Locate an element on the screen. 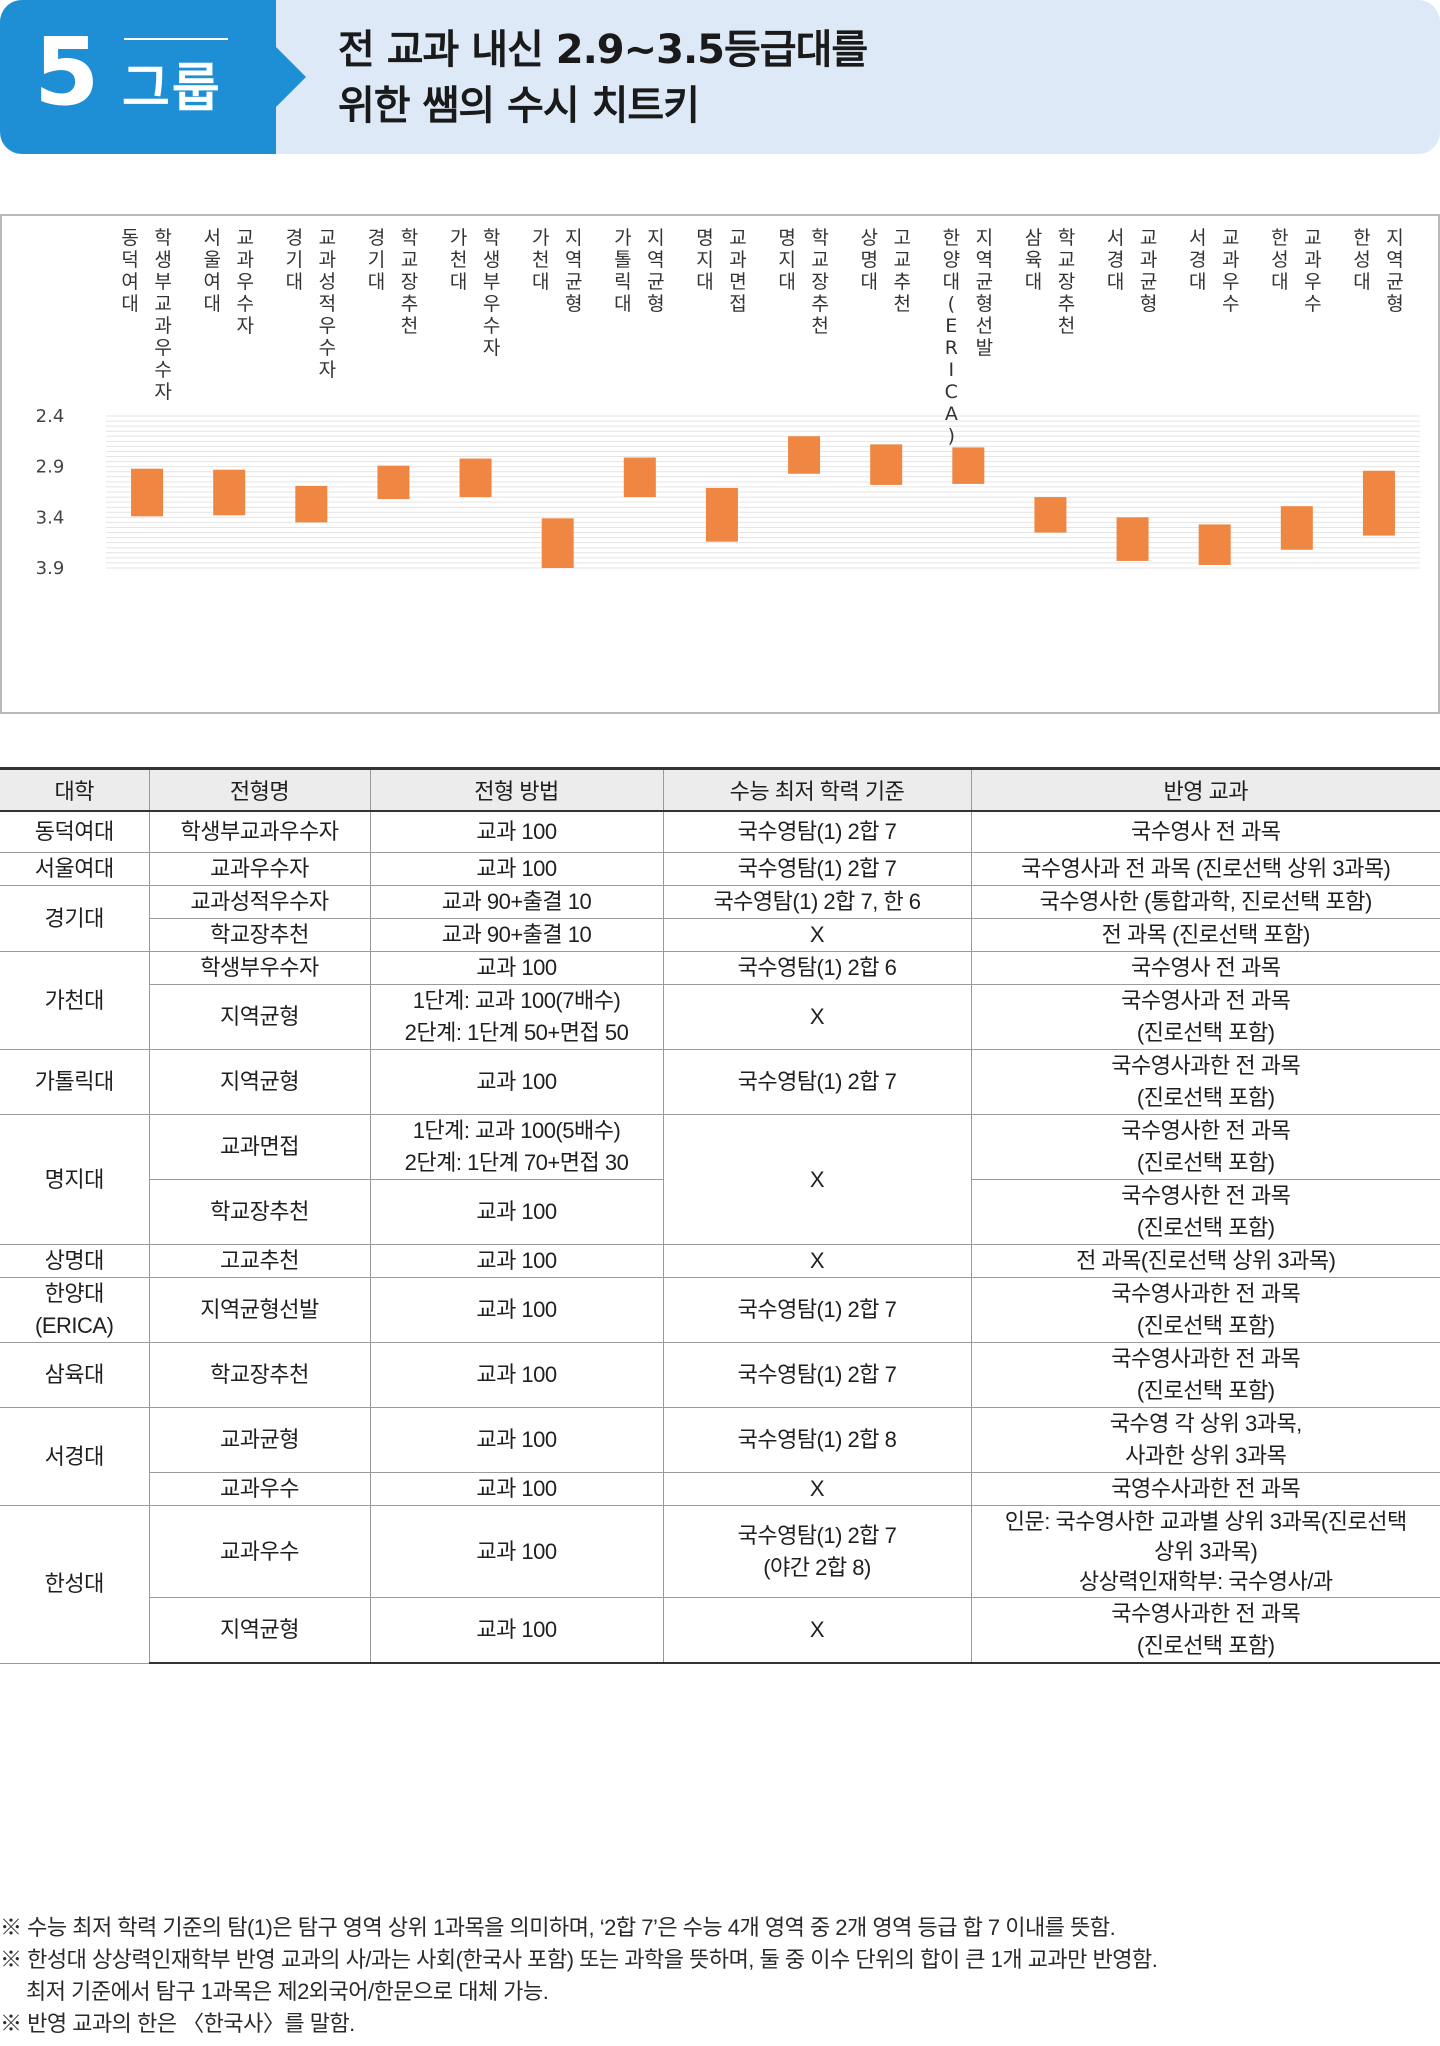 Image resolution: width=1440 pixels, height=2046 pixels. footnote: 최저 기준에서 탐구 1과목은 제2외국어/한문으로 대체 가능. is located at coordinates (287, 1991).